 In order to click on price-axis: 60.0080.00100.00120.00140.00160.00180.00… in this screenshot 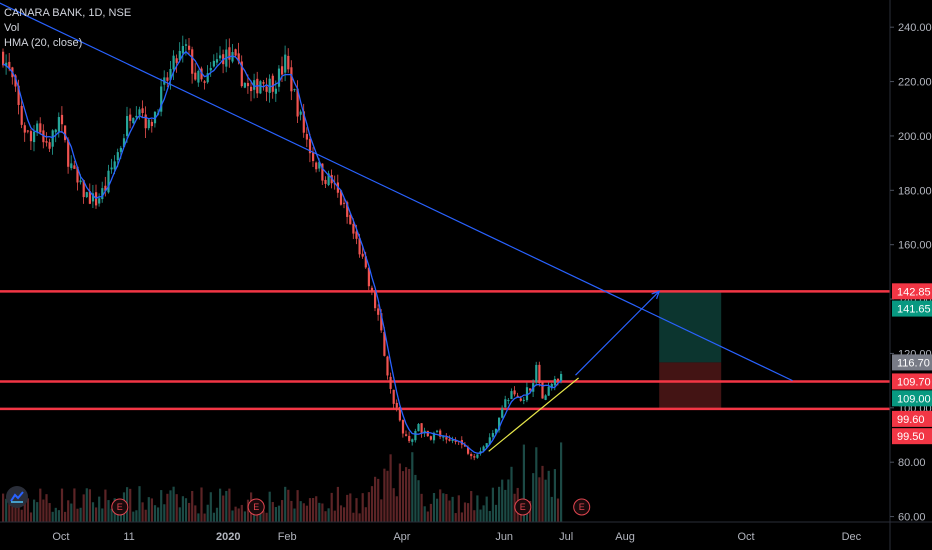, I will do `click(910, 275)`.